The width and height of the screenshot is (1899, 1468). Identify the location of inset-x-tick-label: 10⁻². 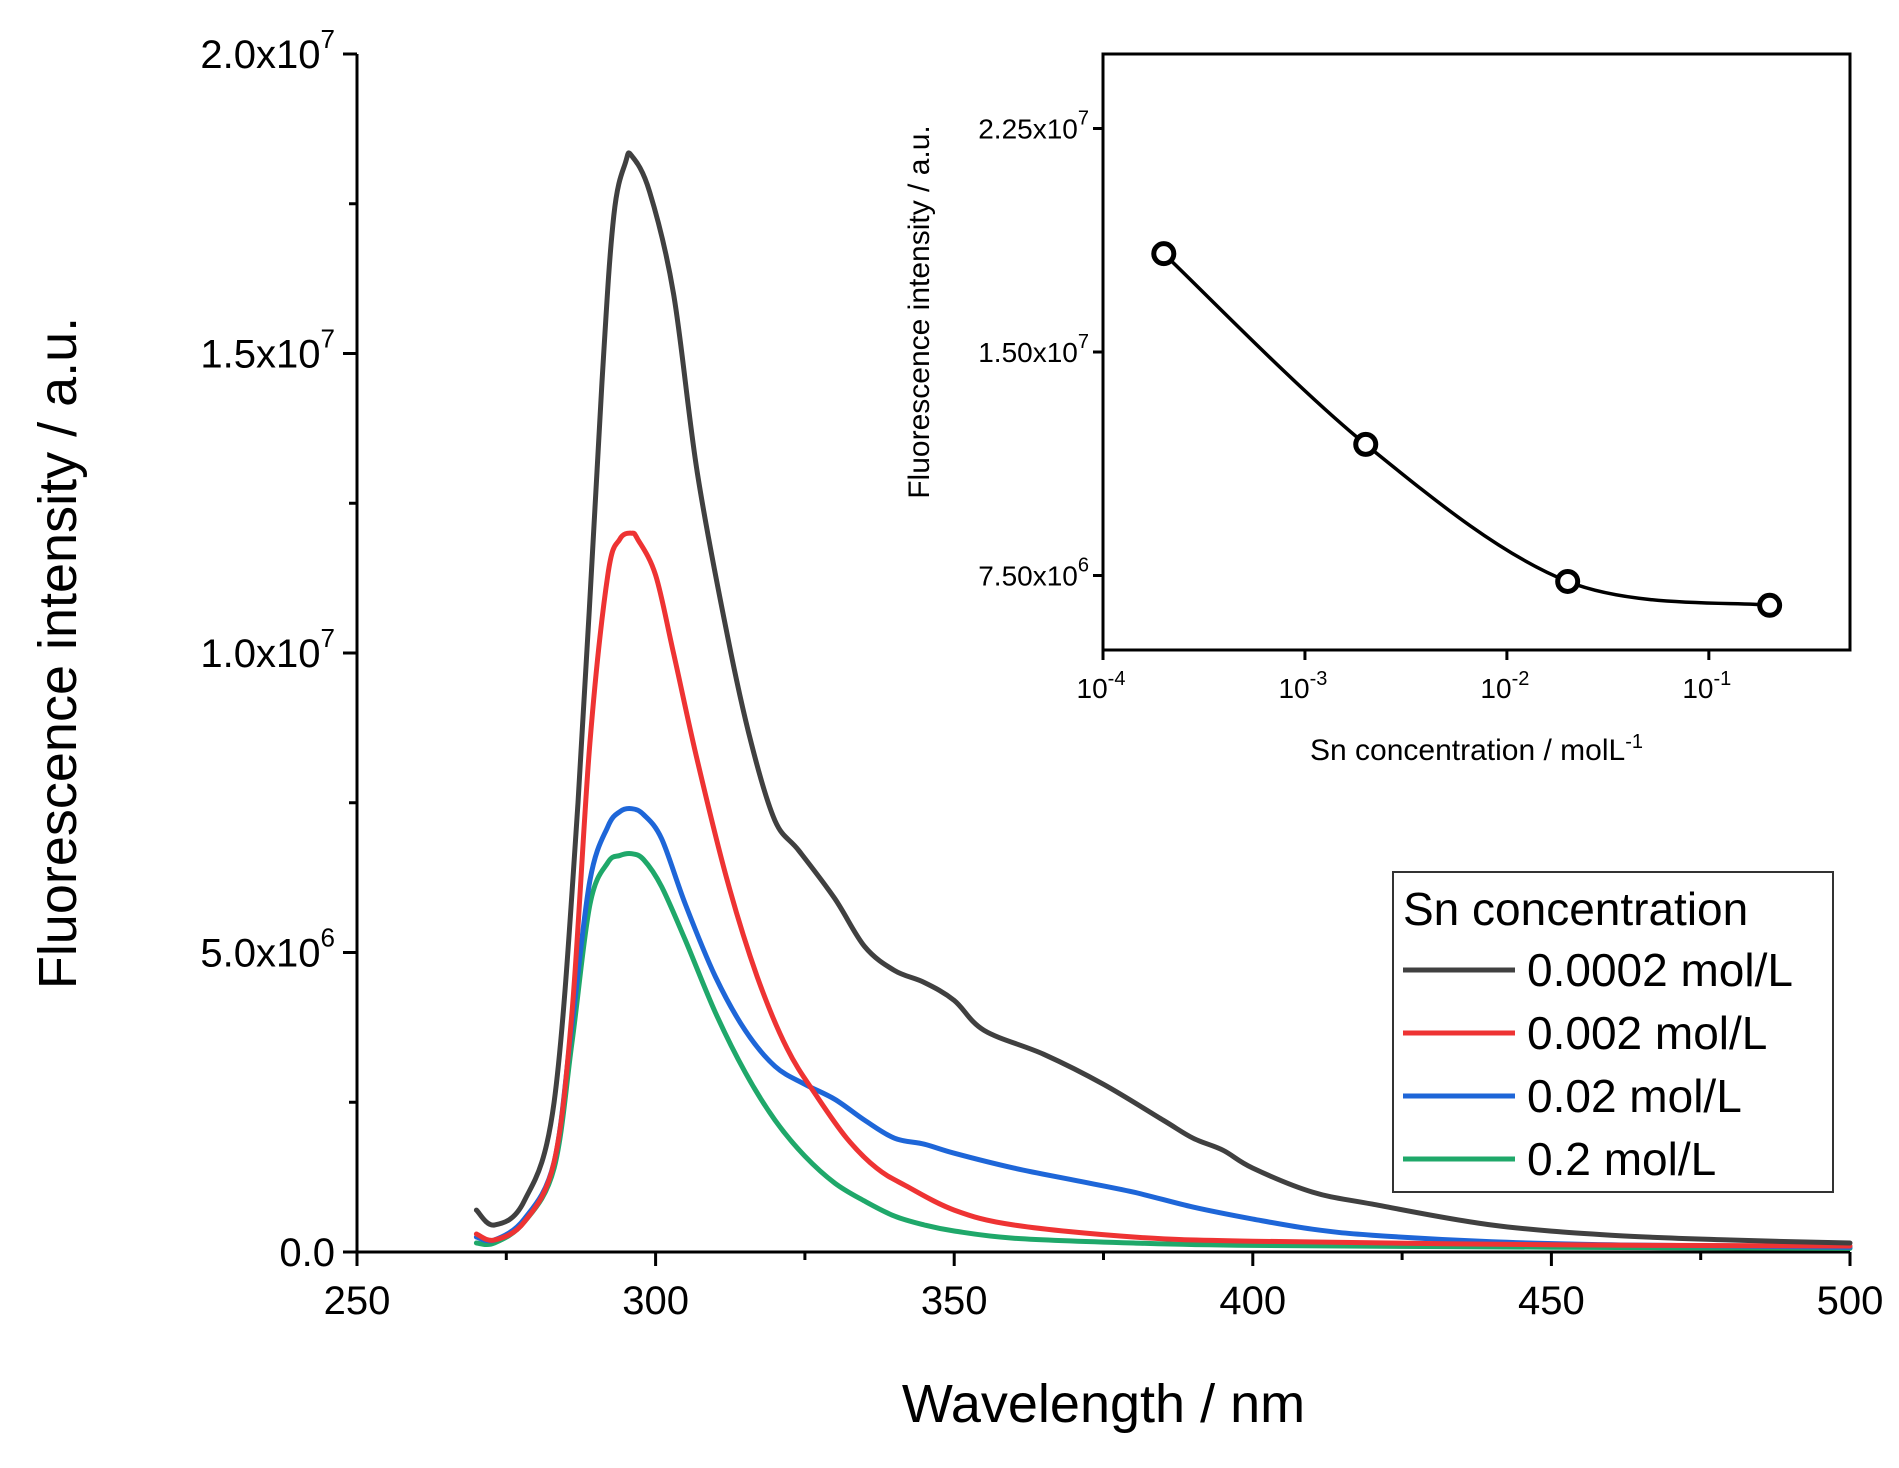
(1504, 686).